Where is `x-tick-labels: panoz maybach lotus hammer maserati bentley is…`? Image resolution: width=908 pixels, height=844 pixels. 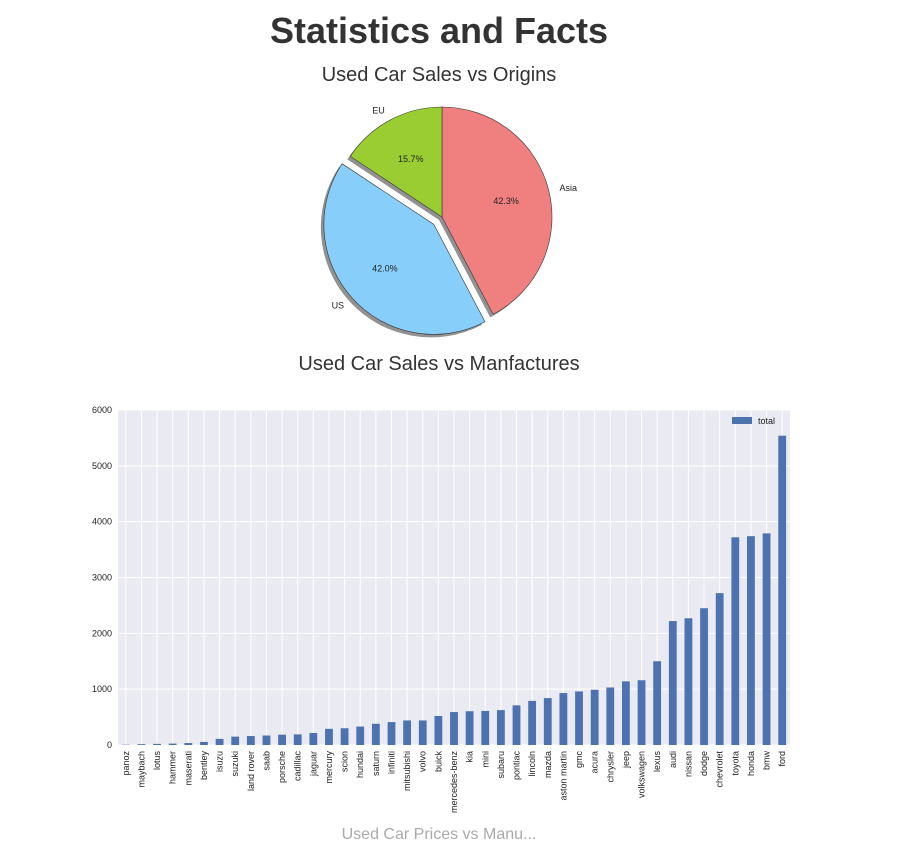
x-tick-labels: panoz maybach lotus hammer maserati bentley is… is located at coordinates (454, 782).